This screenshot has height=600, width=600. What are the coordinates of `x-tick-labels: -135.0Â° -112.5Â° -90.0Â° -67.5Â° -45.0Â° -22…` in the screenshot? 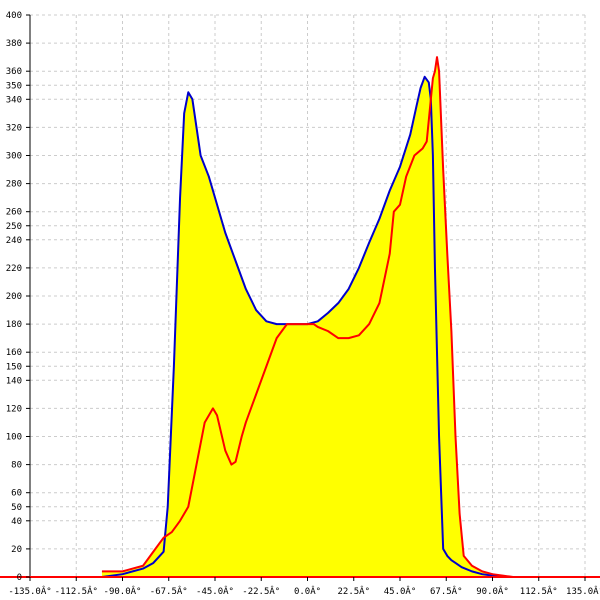 It's located at (304, 591).